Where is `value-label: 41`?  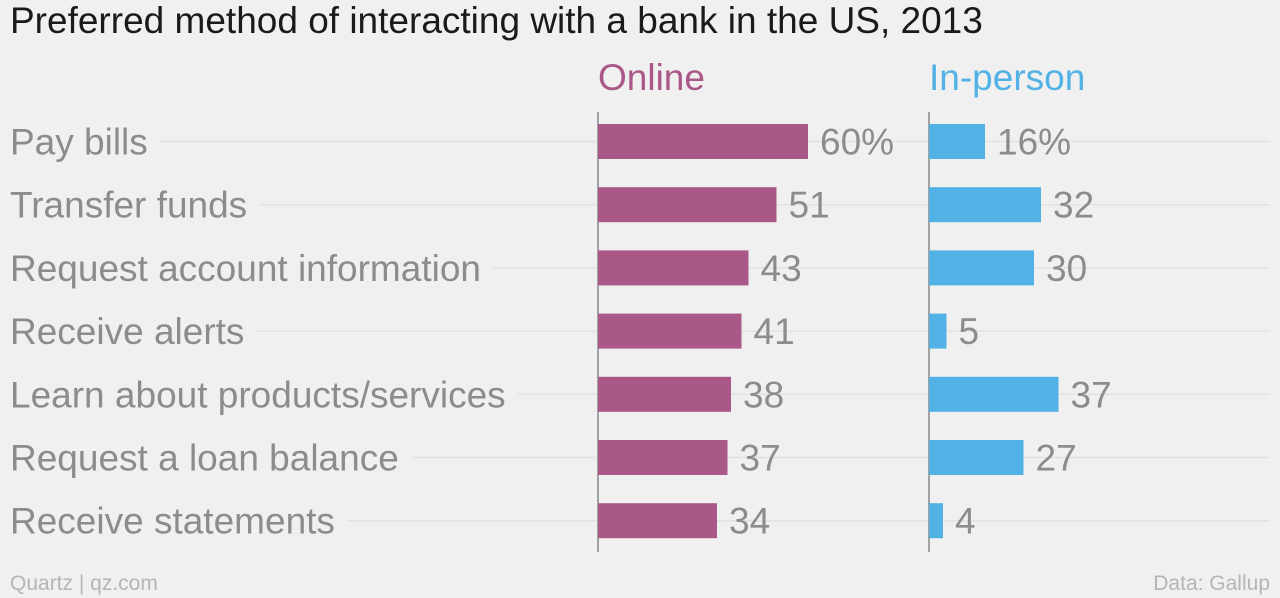 value-label: 41 is located at coordinates (774, 331).